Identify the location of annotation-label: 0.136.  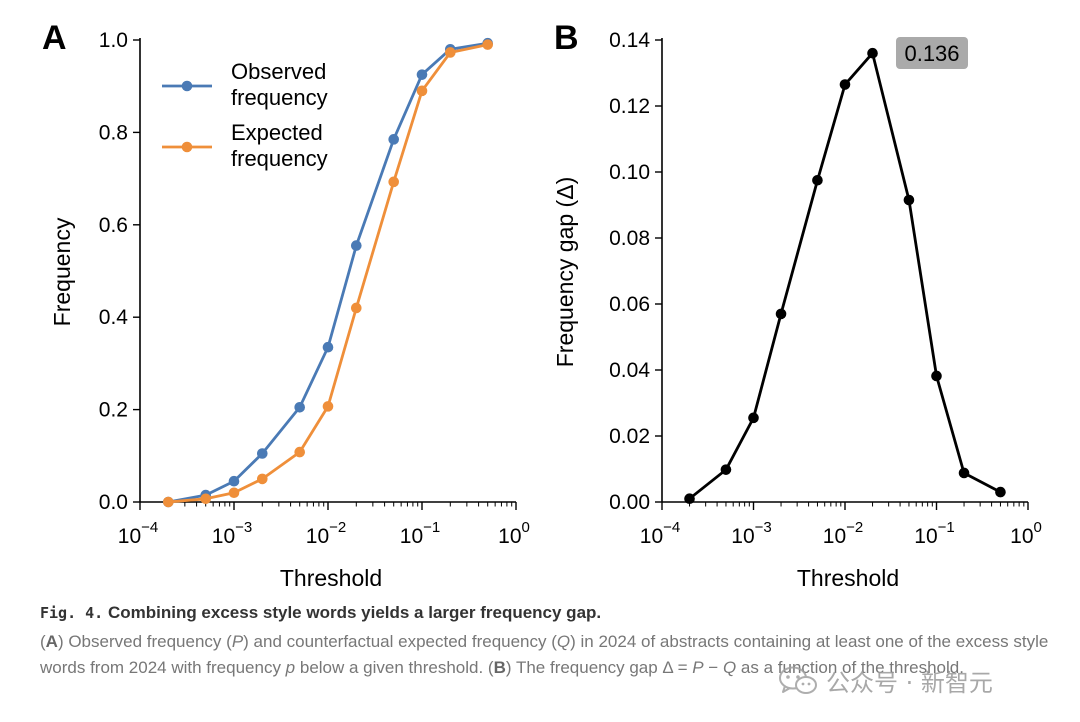
(931, 53).